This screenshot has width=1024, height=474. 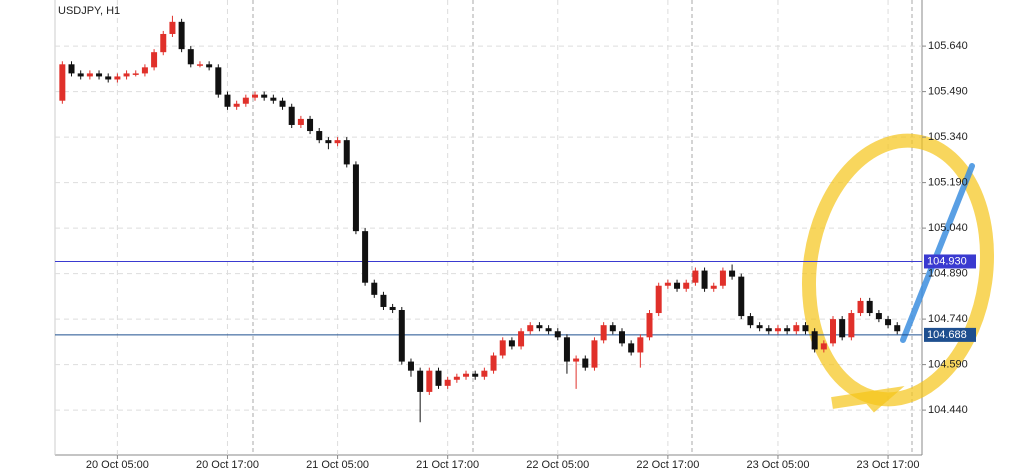 I want to click on y-tick-label: 104.440, so click(x=948, y=410).